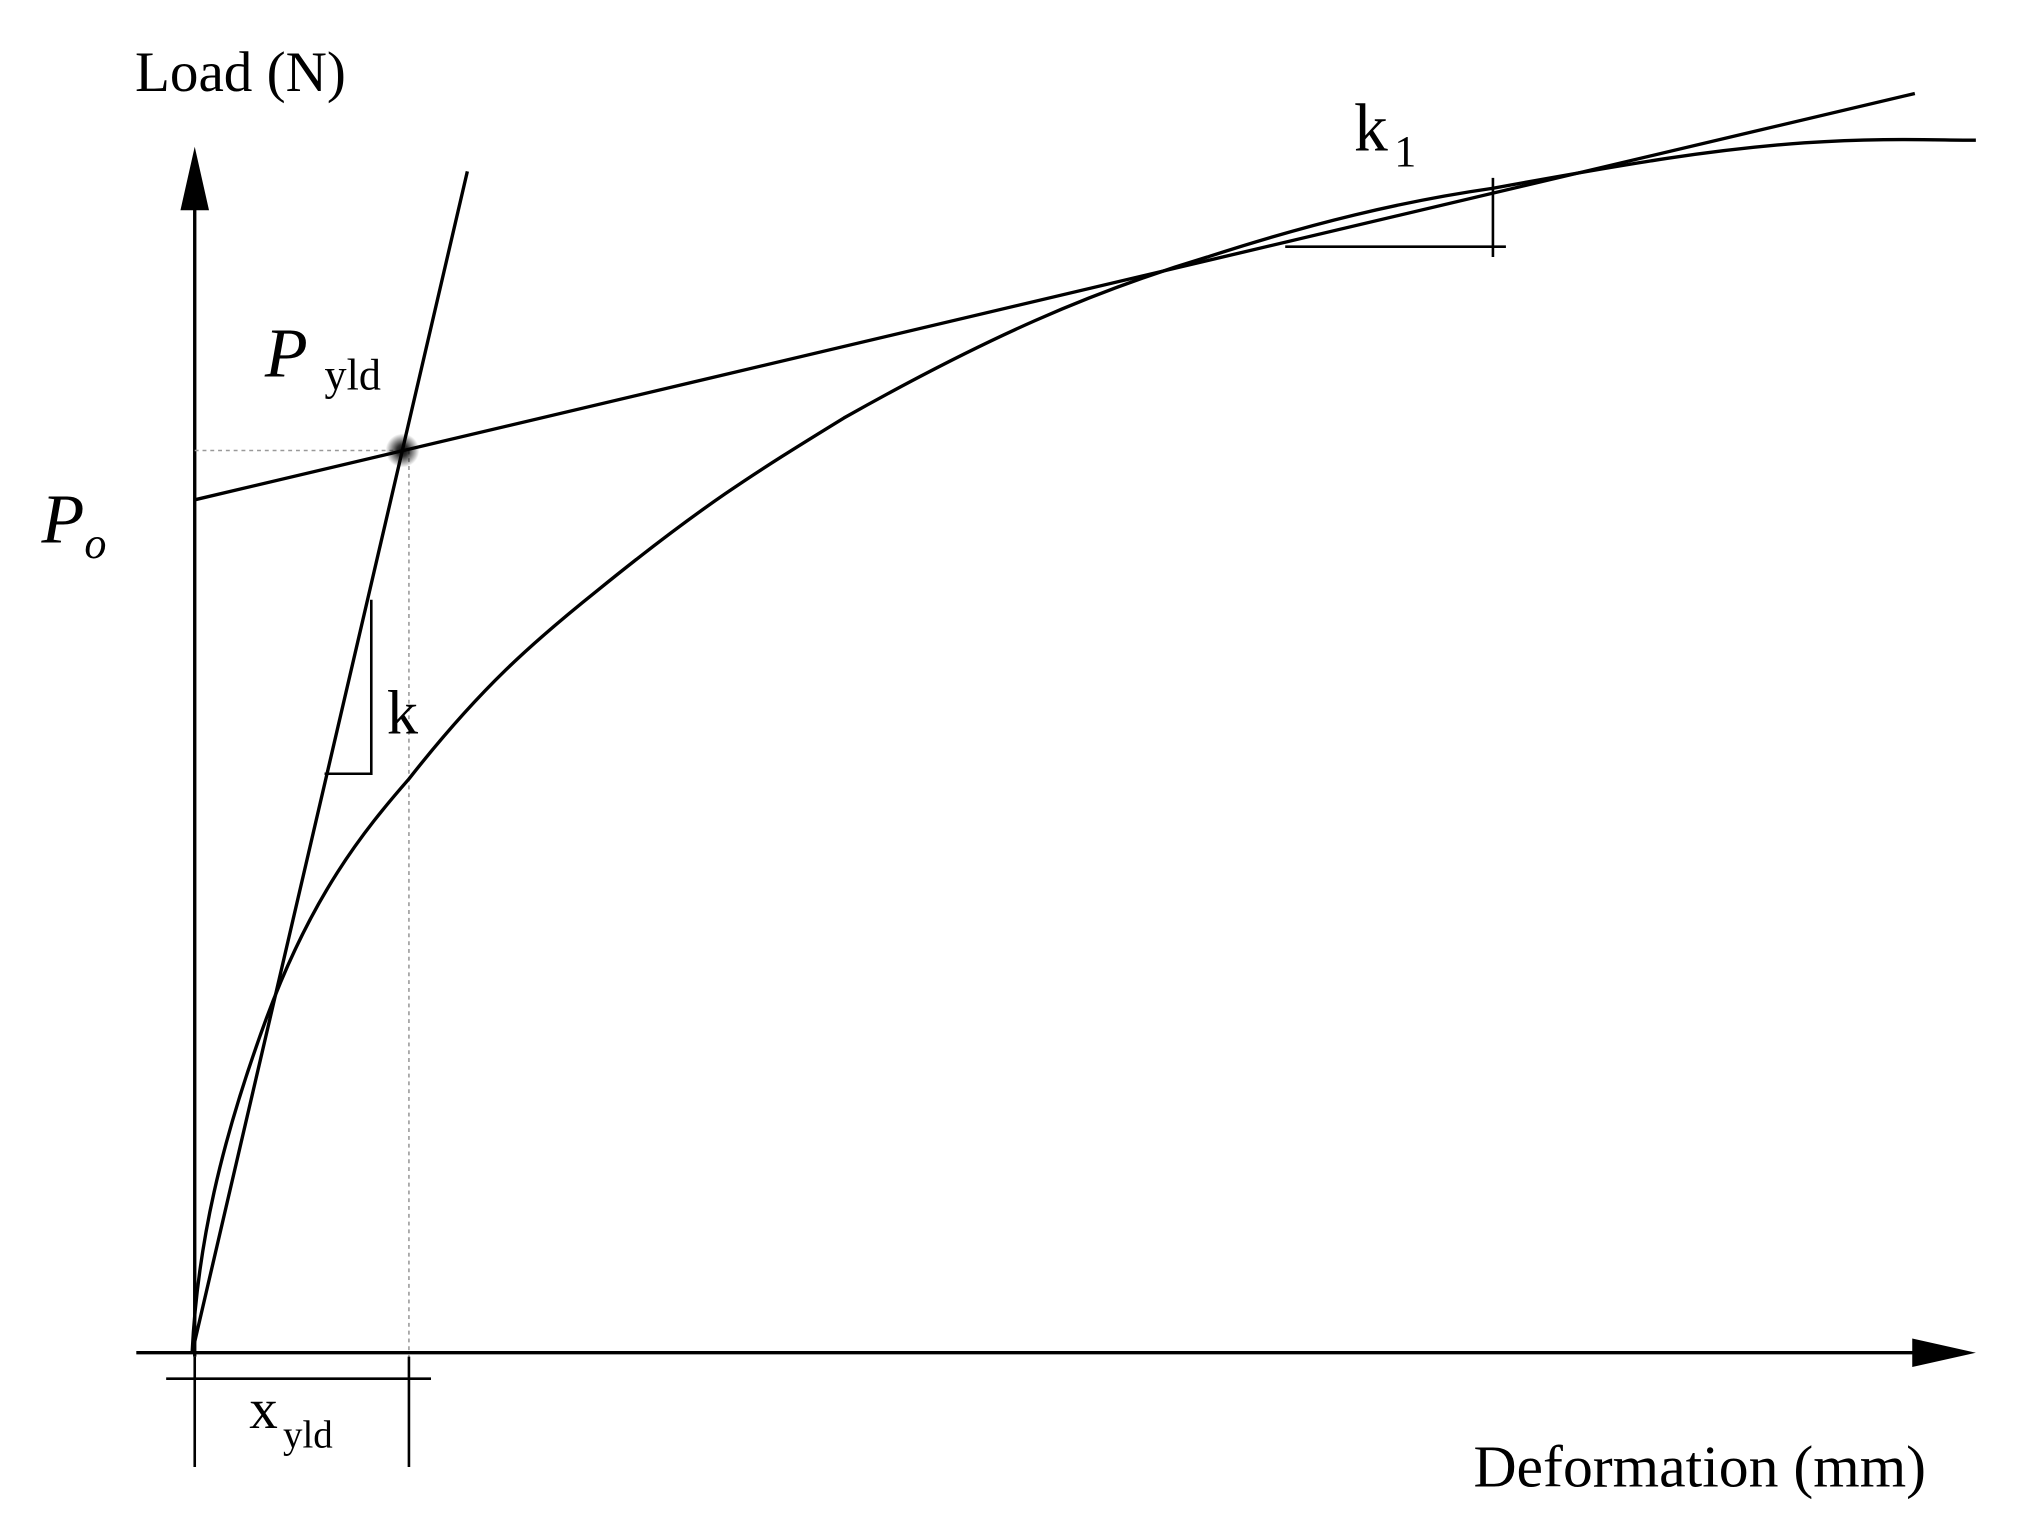 This screenshot has height=1528, width=2020. Describe the element at coordinates (403, 712) in the screenshot. I see `k-label: k` at that location.